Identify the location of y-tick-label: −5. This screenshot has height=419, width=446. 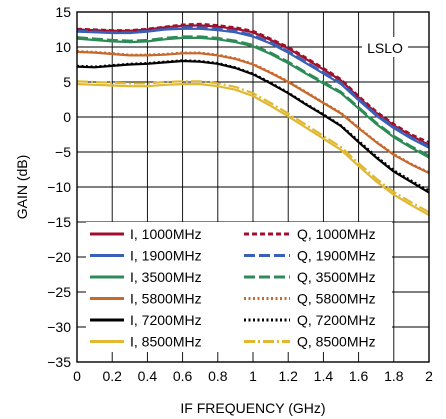
(63, 152).